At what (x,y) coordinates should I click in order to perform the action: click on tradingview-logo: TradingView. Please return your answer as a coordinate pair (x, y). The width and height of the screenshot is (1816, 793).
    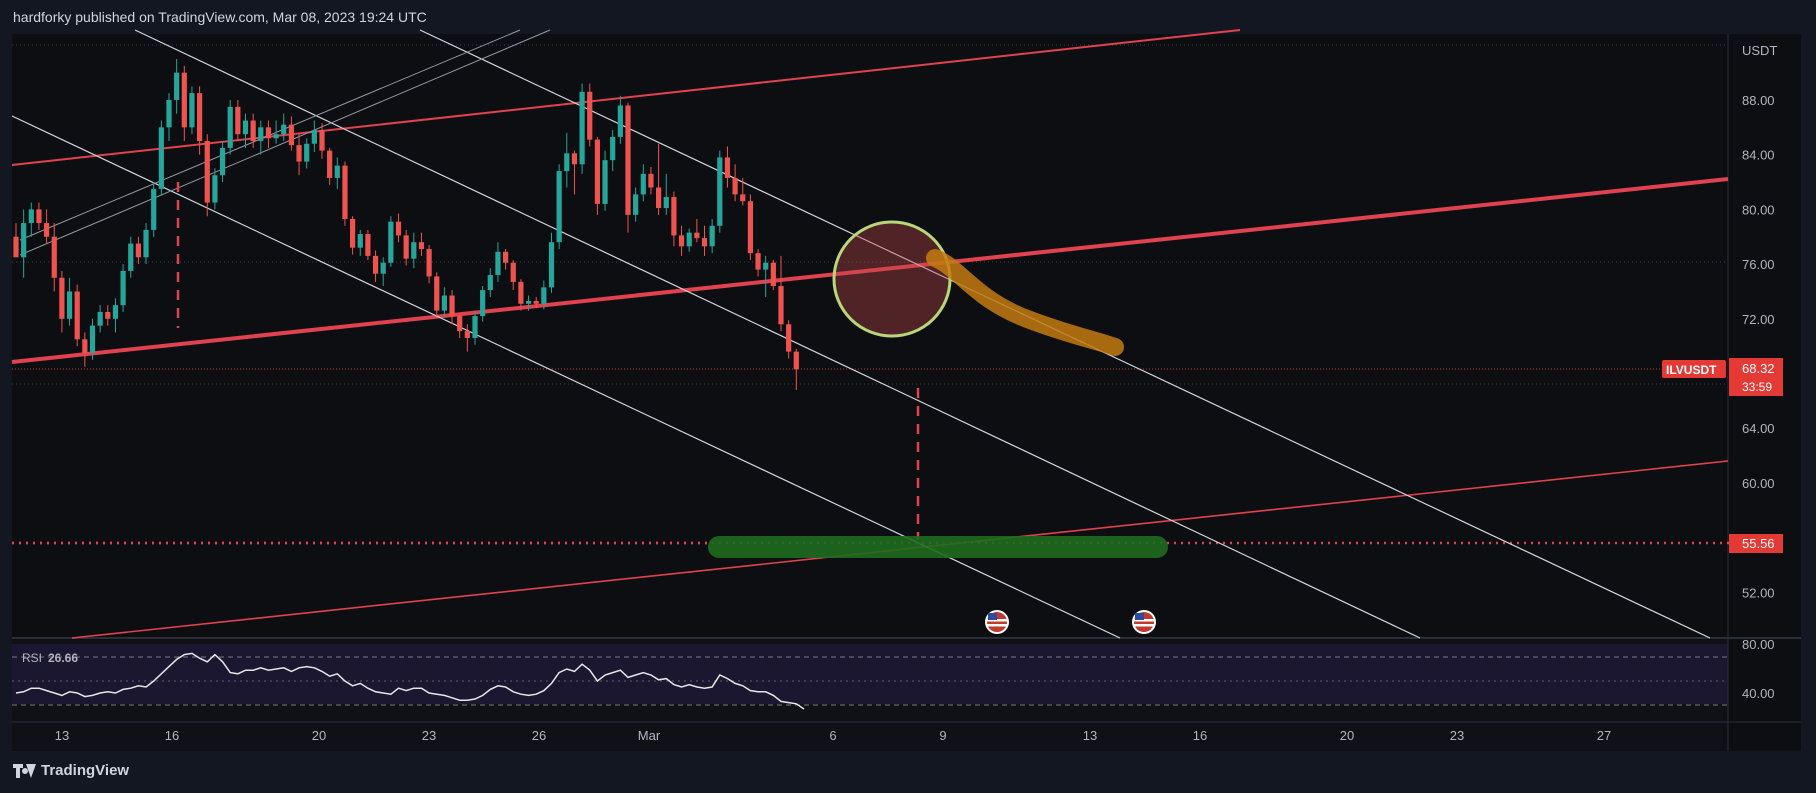
    Looking at the image, I should click on (71, 770).